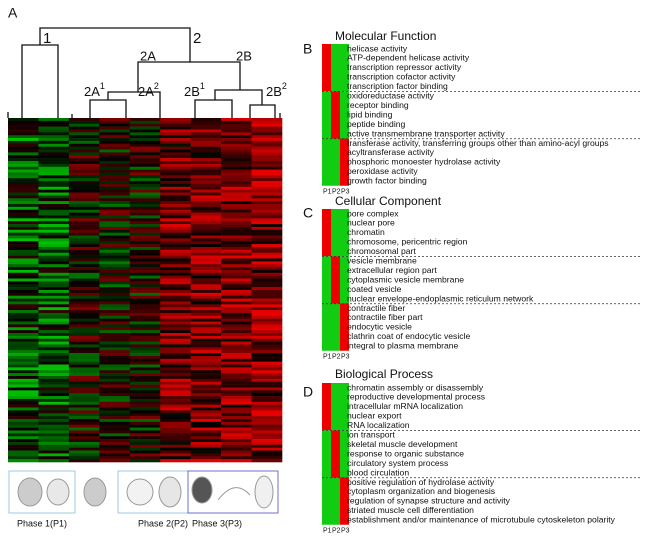 The image size is (664, 538). Describe the element at coordinates (147, 72) in the screenshot. I see `dendrogram: 1 2 2A 2B 2A1 2A2 2B1 2B2` at that location.